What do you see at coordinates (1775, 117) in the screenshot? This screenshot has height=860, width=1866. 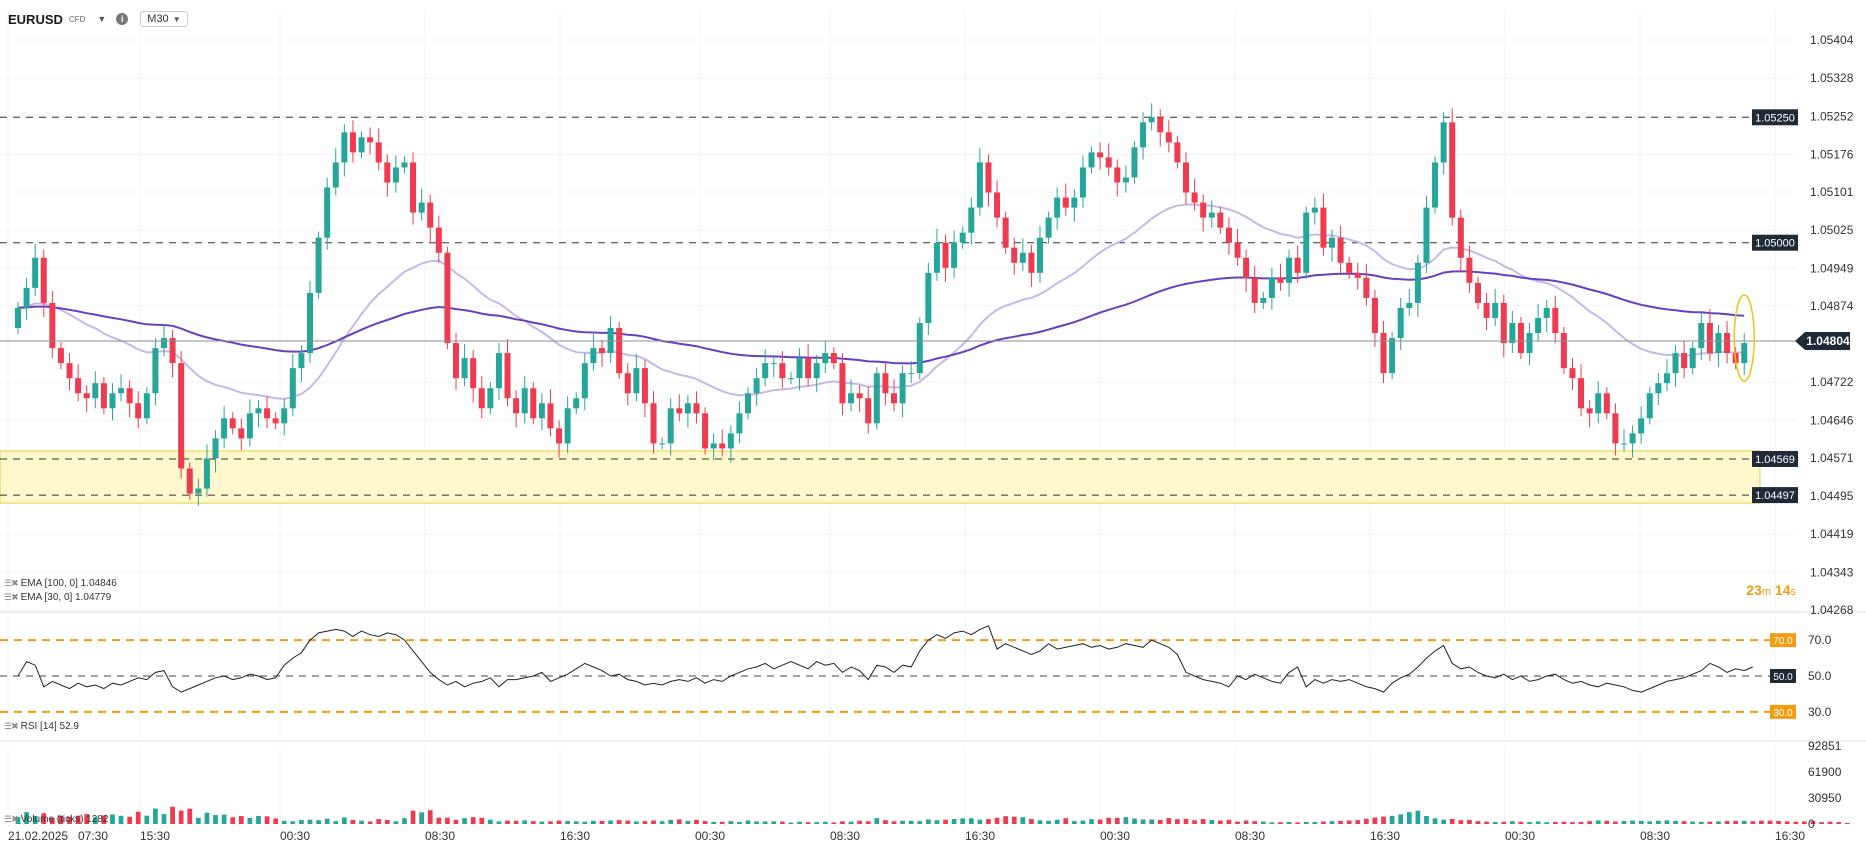 I see `price-level-tag-bg` at bounding box center [1775, 117].